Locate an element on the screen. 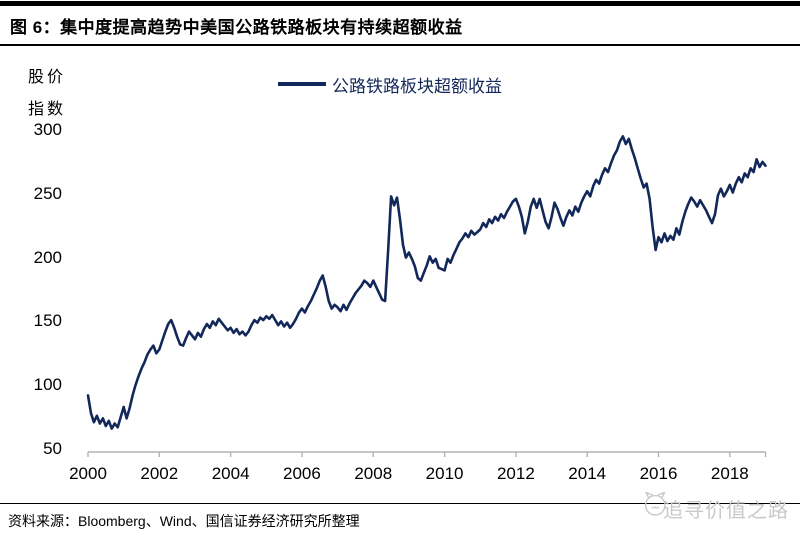  footer-divider is located at coordinates (400, 504).